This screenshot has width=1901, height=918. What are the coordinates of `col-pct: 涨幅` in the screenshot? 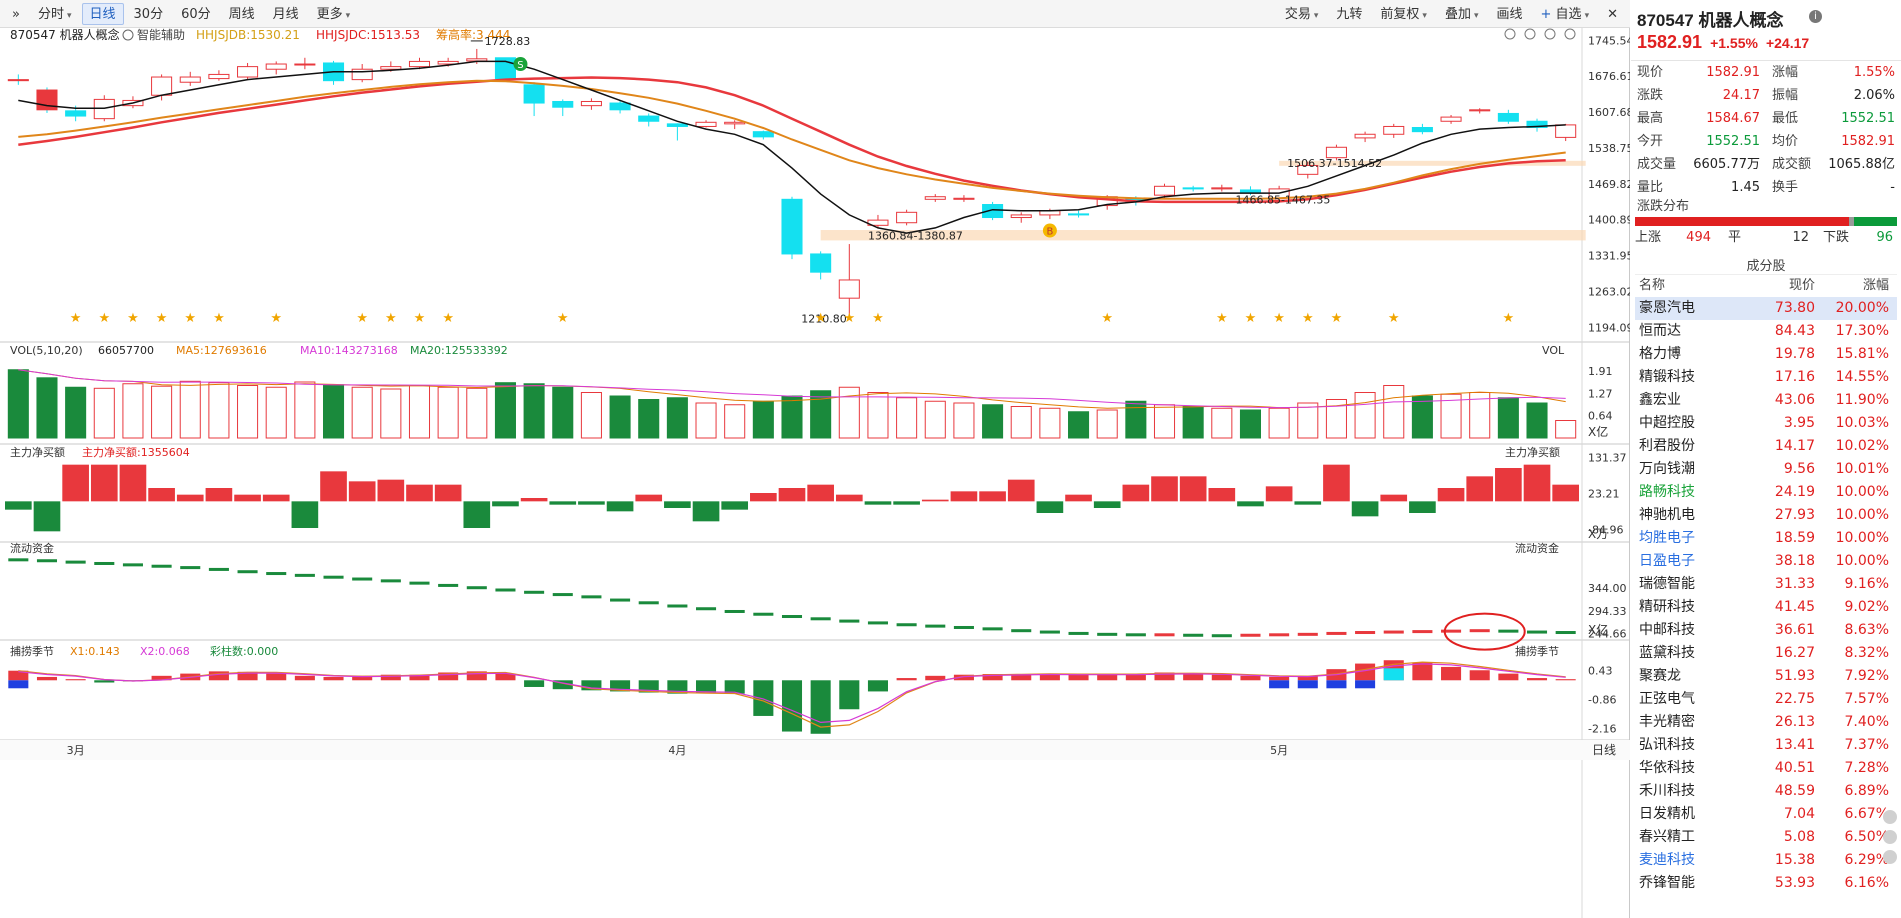 It's located at (1875, 285).